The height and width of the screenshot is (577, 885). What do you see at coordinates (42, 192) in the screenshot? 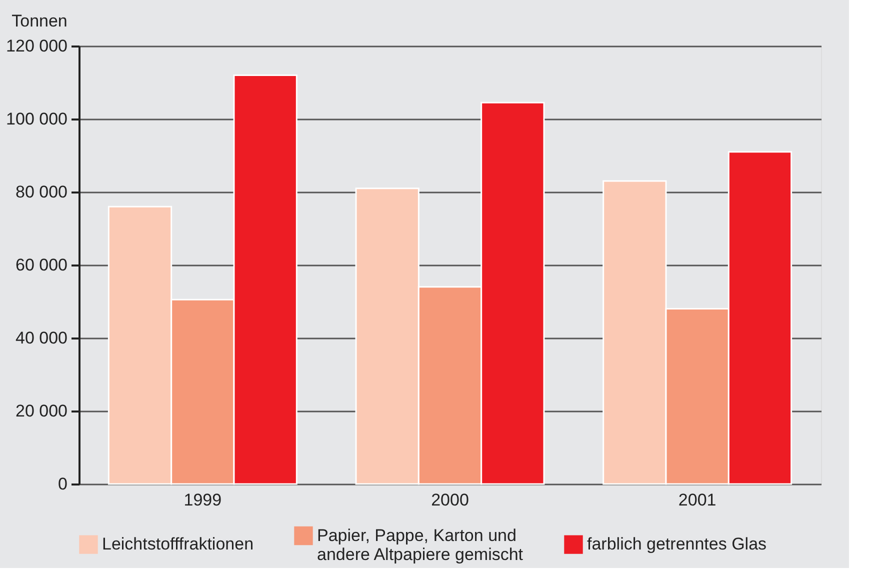
I see `y-tick-label: 80 000` at bounding box center [42, 192].